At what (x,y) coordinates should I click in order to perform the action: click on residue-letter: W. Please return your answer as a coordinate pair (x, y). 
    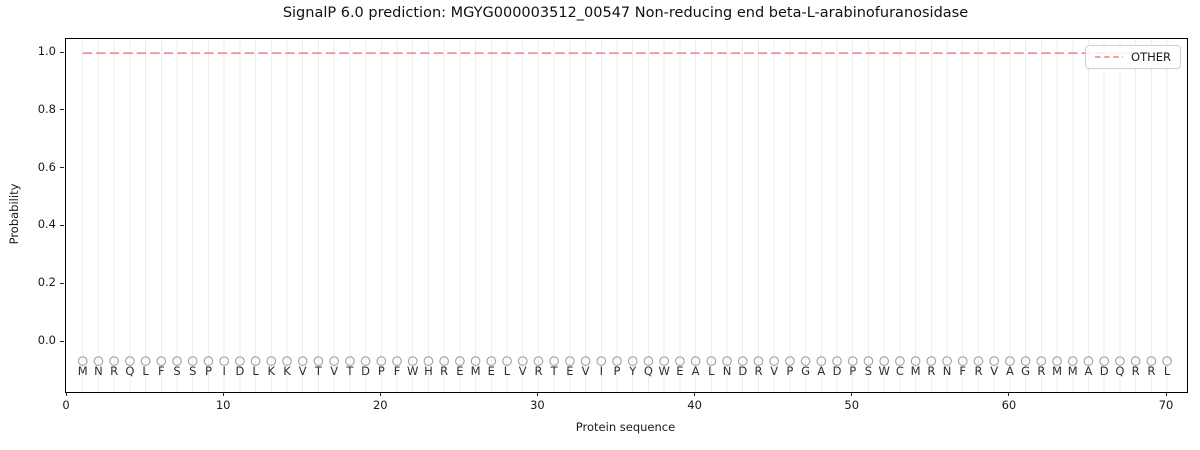
    Looking at the image, I should click on (663, 371).